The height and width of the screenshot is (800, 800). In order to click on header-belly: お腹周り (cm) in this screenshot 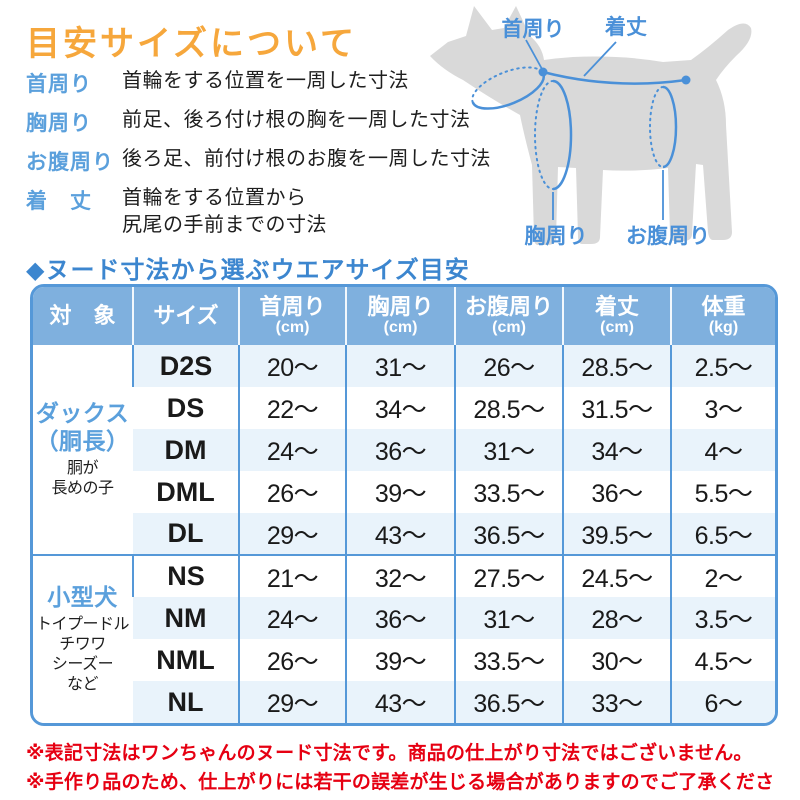, I will do `click(508, 316)`.